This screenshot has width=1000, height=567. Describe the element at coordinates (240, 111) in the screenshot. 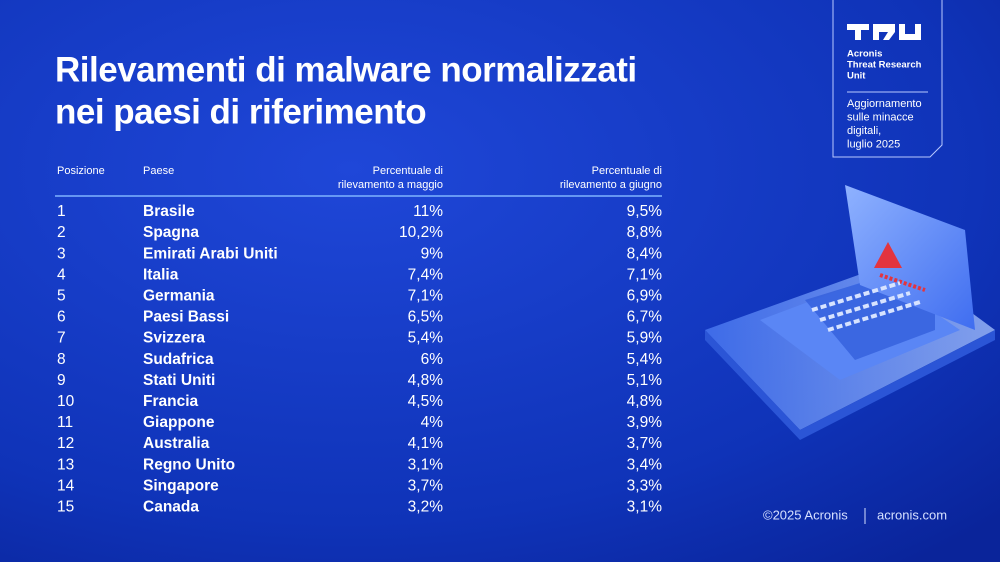

I see `title-line: nei paesi di riferimento` at that location.